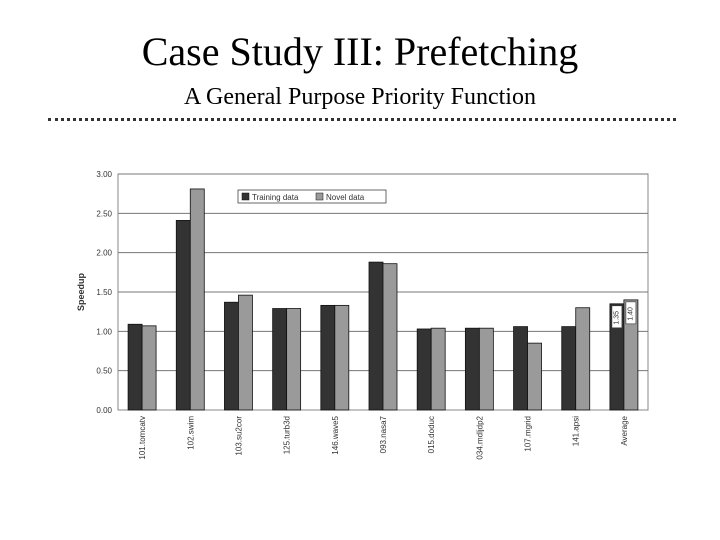  I want to click on y-tick-label: 3.00, so click(104, 174).